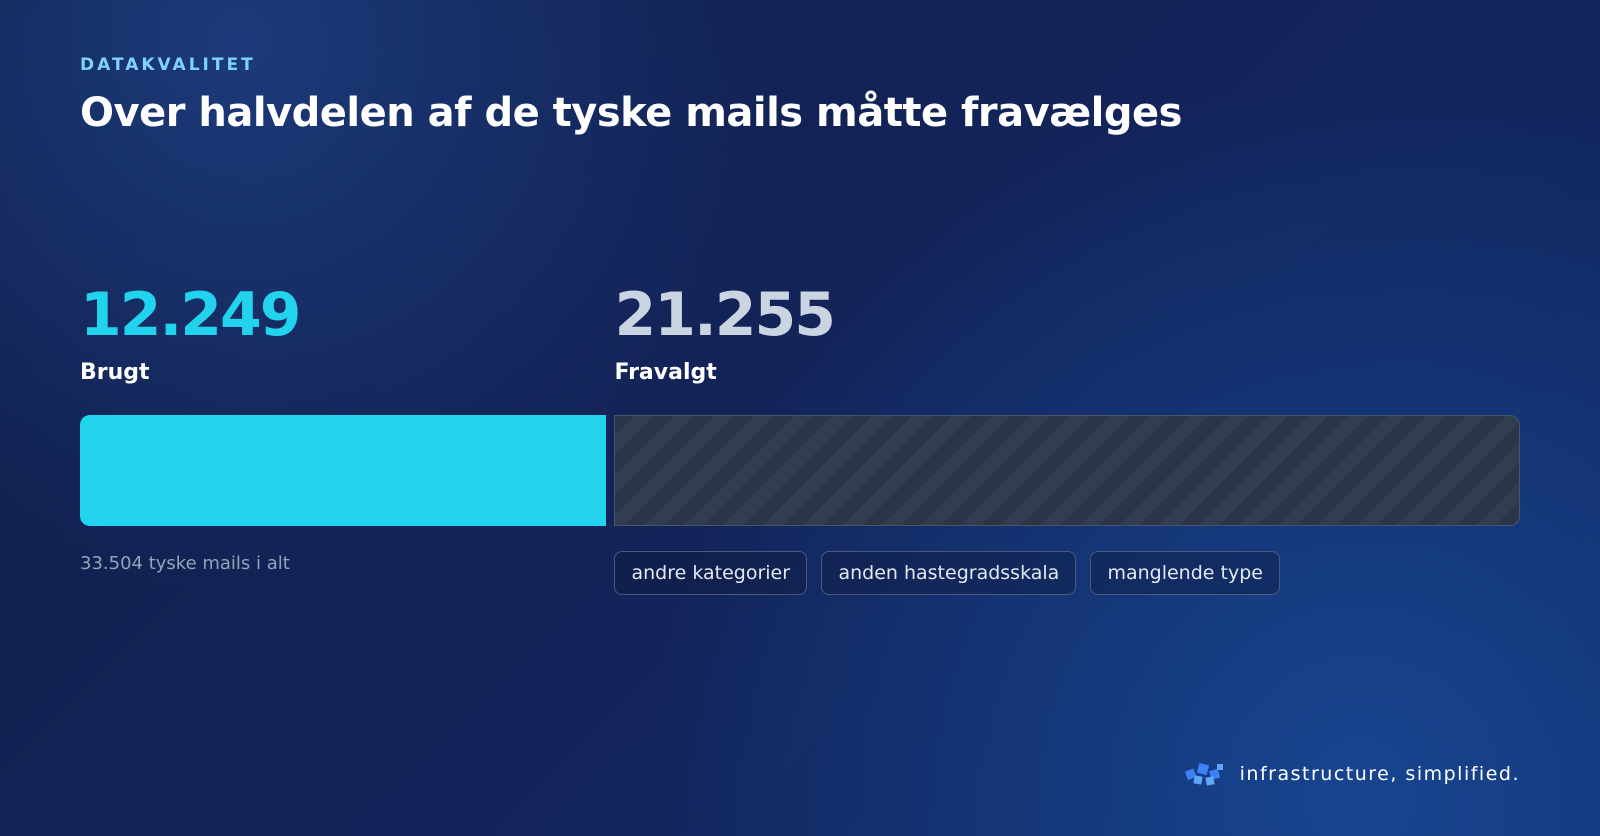 The width and height of the screenshot is (1600, 836). Describe the element at coordinates (1379, 774) in the screenshot. I see `tagline: infrastructure, simplified.` at that location.